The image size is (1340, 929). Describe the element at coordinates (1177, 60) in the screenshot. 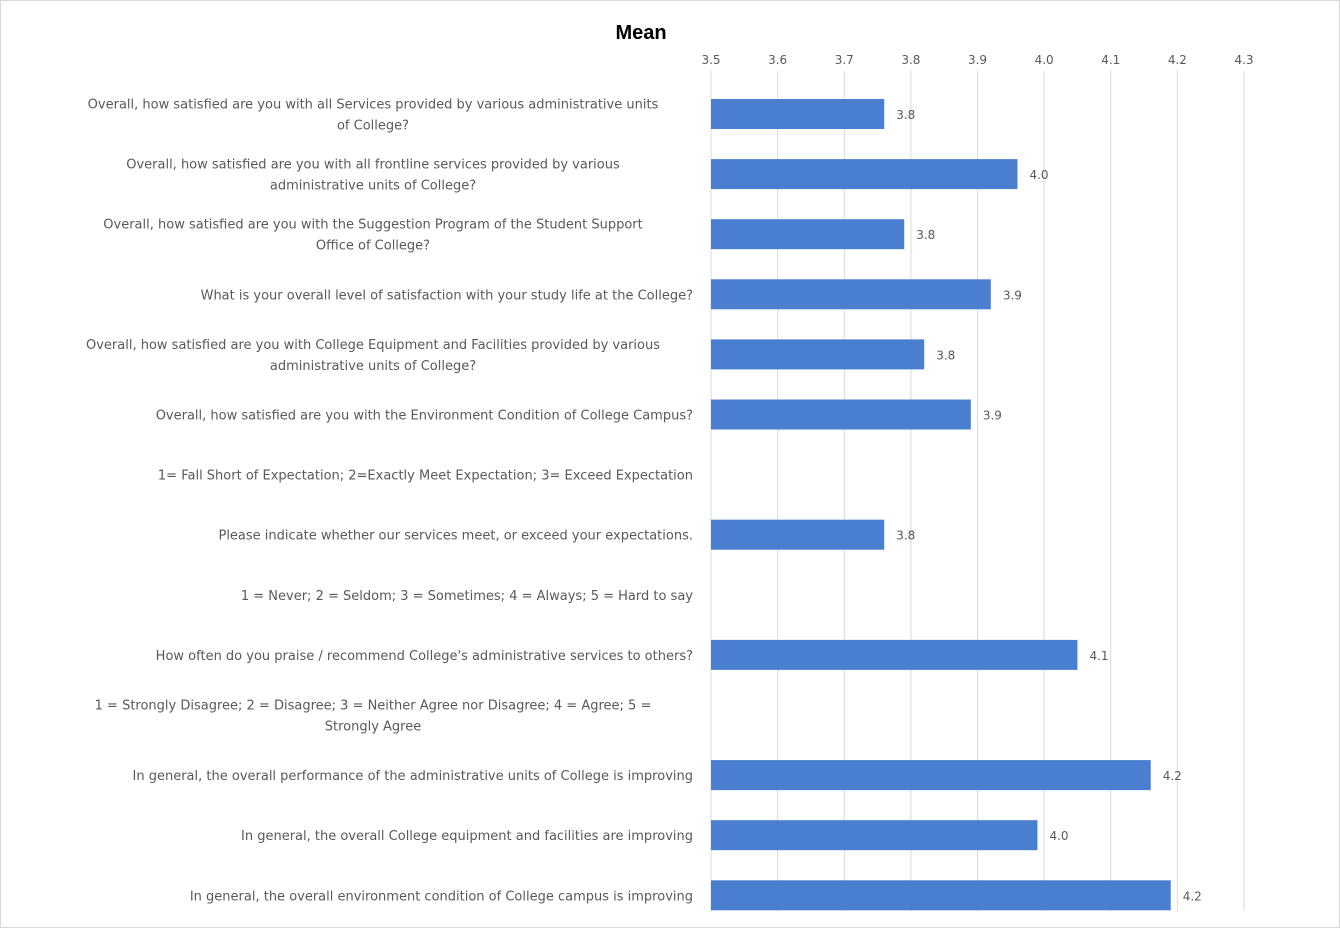

I see `x-tick-label: 4.2` at that location.